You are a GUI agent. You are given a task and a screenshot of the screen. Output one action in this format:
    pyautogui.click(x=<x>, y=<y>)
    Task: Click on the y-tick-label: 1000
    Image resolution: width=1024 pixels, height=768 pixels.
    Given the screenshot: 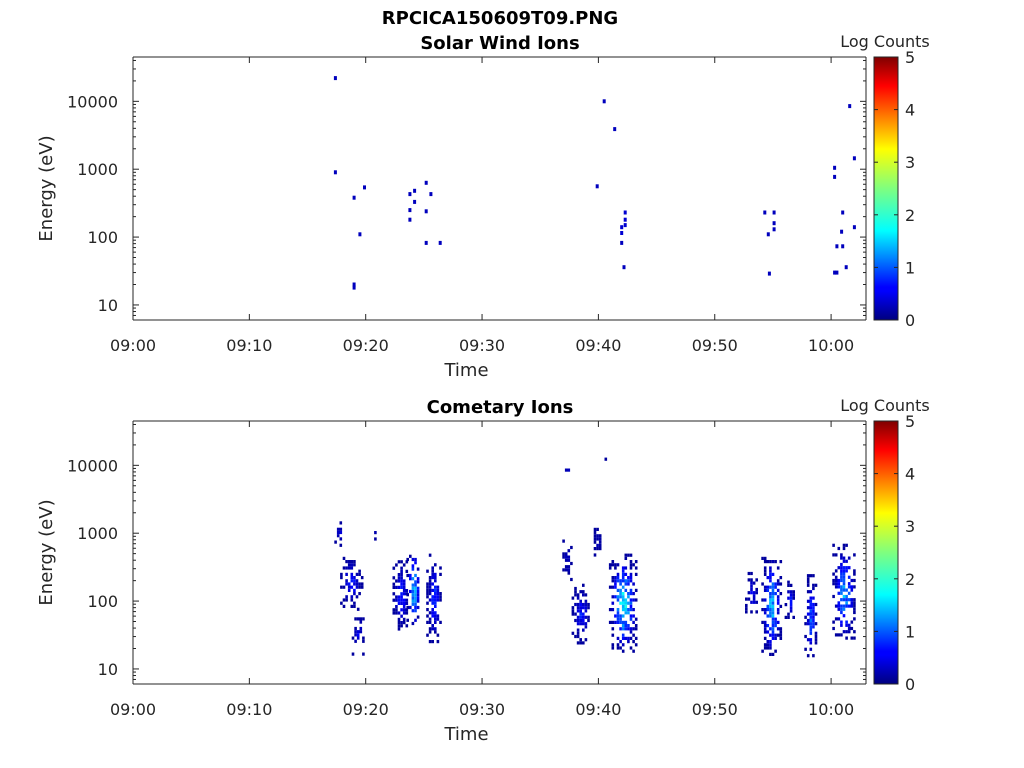 What is the action you would take?
    pyautogui.click(x=97, y=169)
    